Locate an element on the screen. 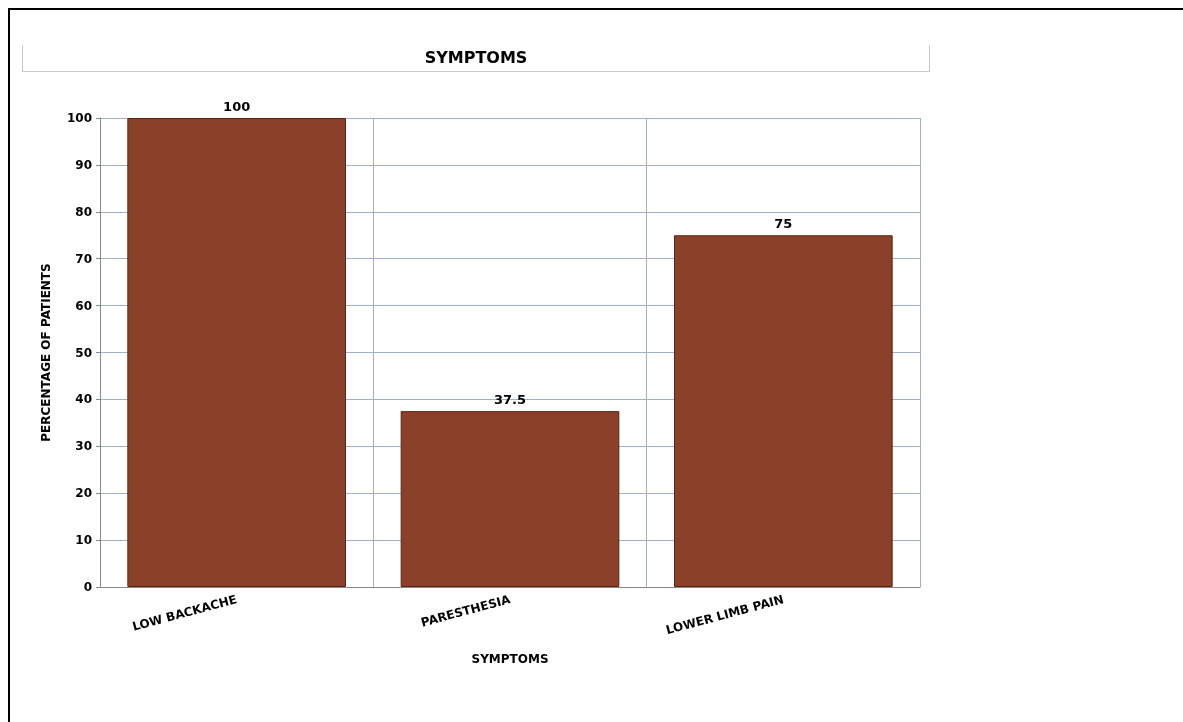 This screenshot has width=1183, height=722. y-tick-label: 20 is located at coordinates (83, 493).